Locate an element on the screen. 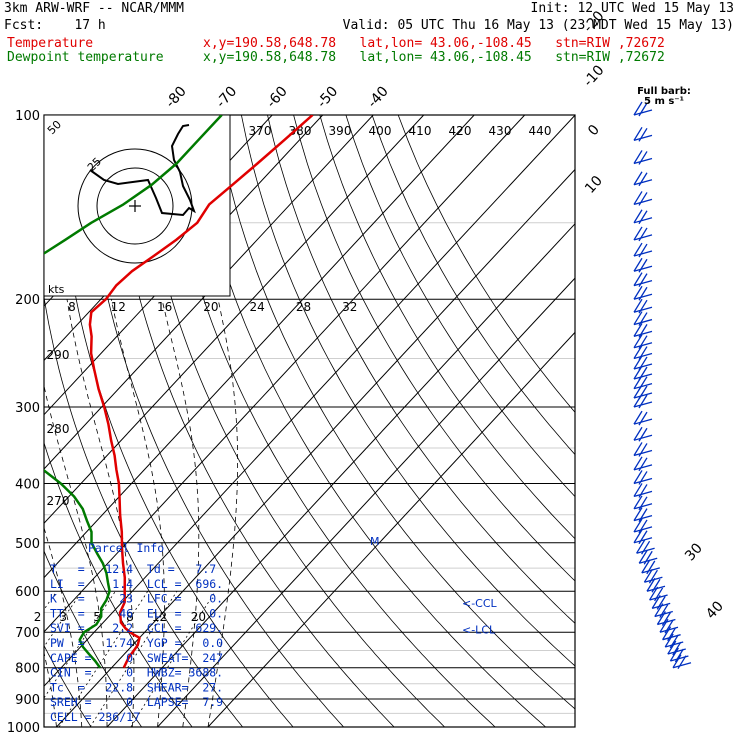 The image size is (740, 740). hodograph-speed-label: 8 is located at coordinates (72, 307).